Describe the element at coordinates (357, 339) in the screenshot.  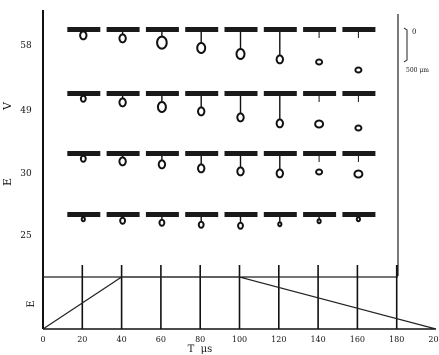
I see `pulse-tick-label: 160` at that location.